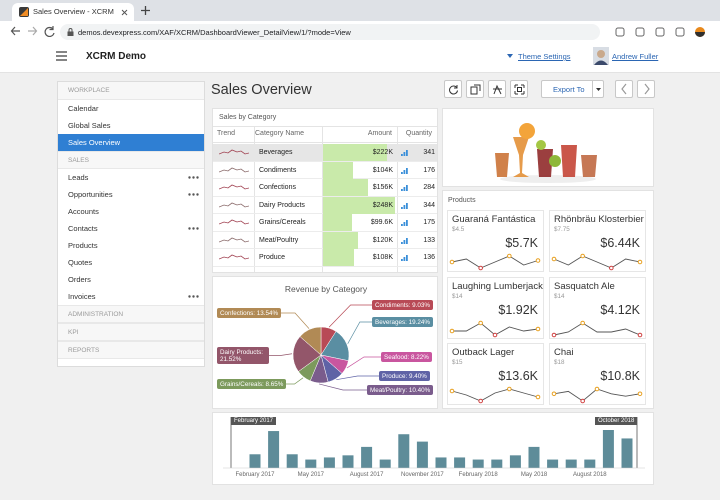 The width and height of the screenshot is (720, 500). What do you see at coordinates (131, 142) in the screenshot?
I see `nav-item: Sales Overview` at bounding box center [131, 142].